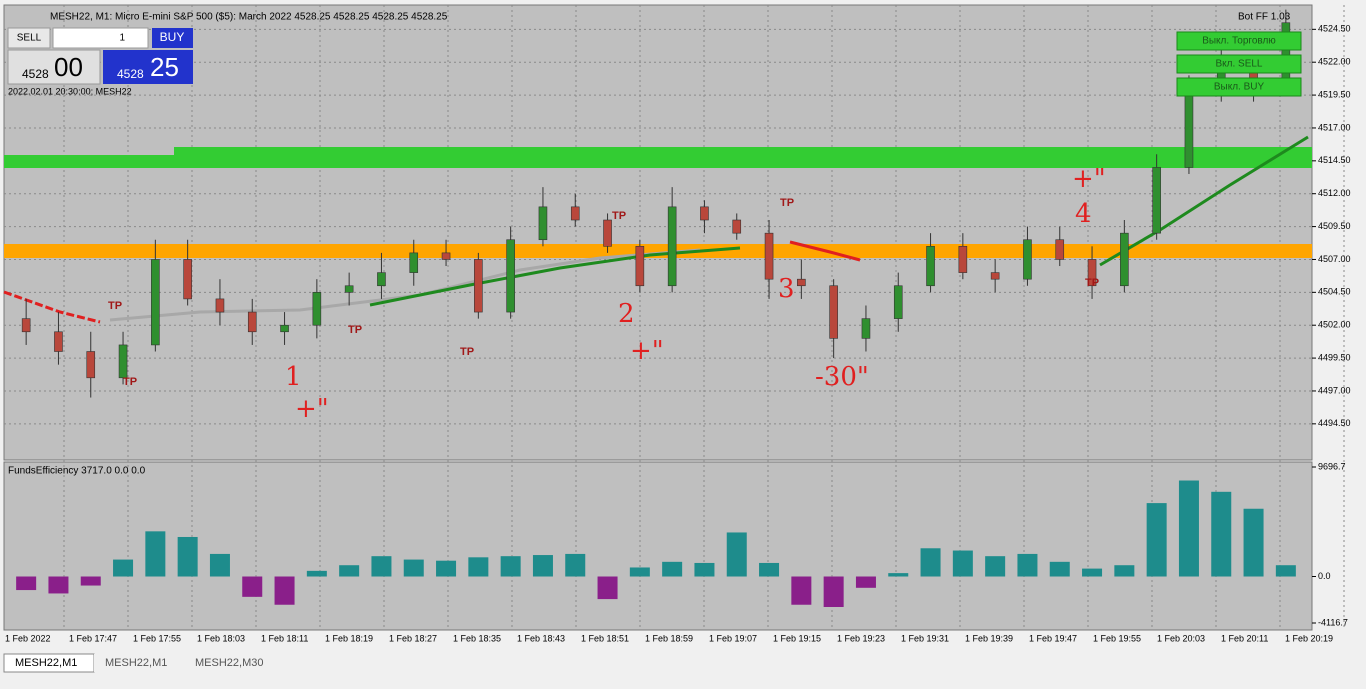 Image resolution: width=1366 pixels, height=689 pixels. I want to click on bid-box, so click(54, 67).